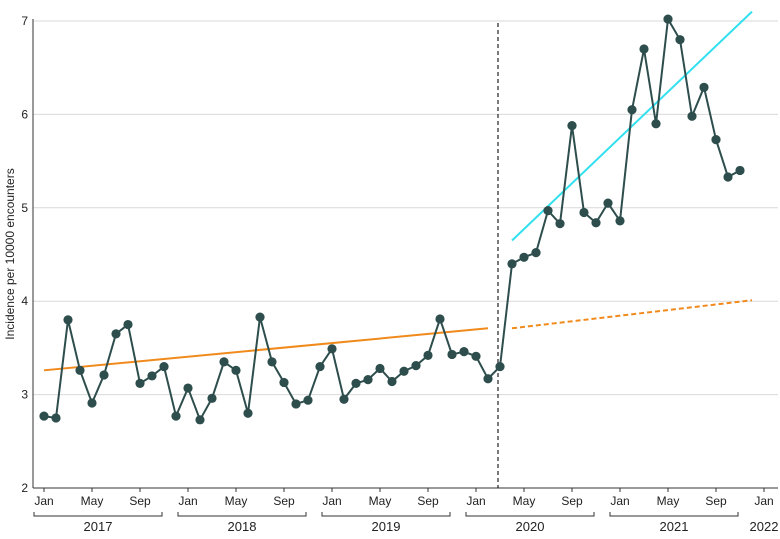 The image size is (780, 539). What do you see at coordinates (24, 208) in the screenshot?
I see `y-tick-label: 5` at bounding box center [24, 208].